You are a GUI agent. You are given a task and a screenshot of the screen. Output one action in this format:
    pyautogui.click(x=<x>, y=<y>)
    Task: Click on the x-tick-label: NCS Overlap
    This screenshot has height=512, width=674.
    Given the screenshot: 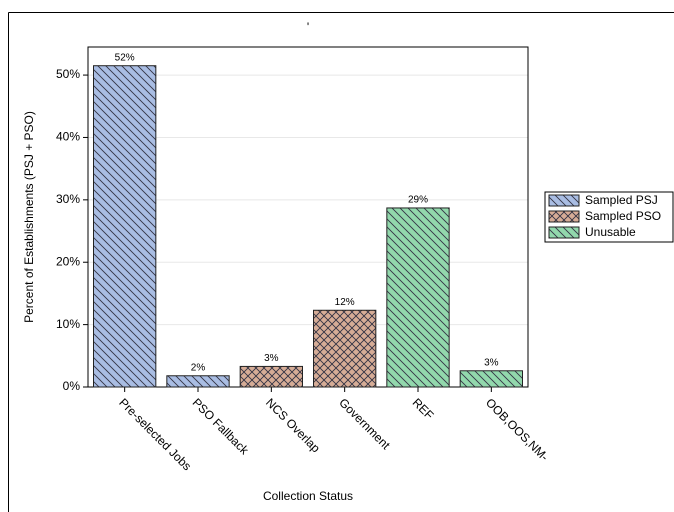 What is the action you would take?
    pyautogui.click(x=293, y=425)
    